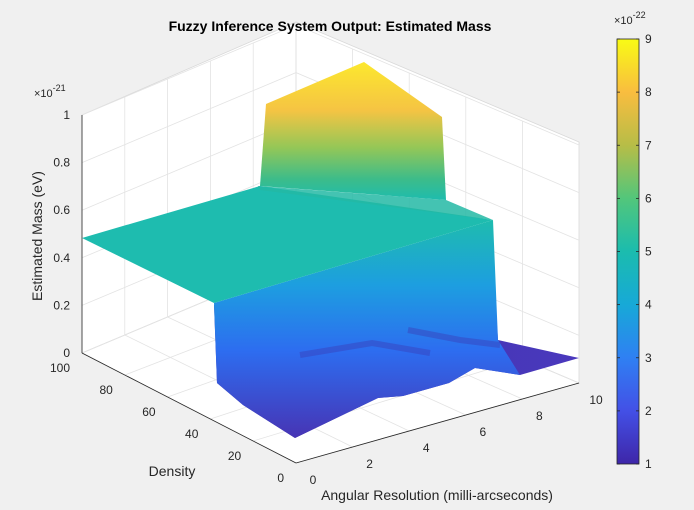 This screenshot has width=694, height=510. What do you see at coordinates (61, 163) in the screenshot?
I see `z-tick-label: 0.8` at bounding box center [61, 163].